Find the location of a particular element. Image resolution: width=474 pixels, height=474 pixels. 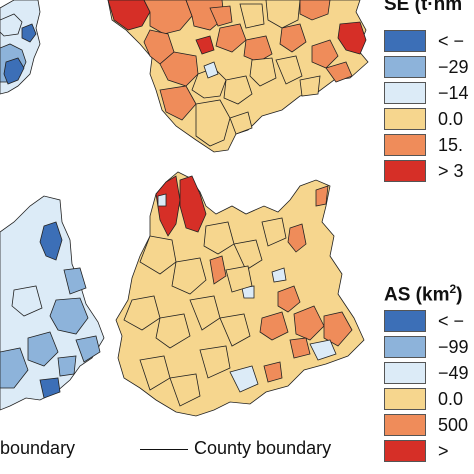

top-legend-title-text: SE (t·hm is located at coordinates (423, 7).